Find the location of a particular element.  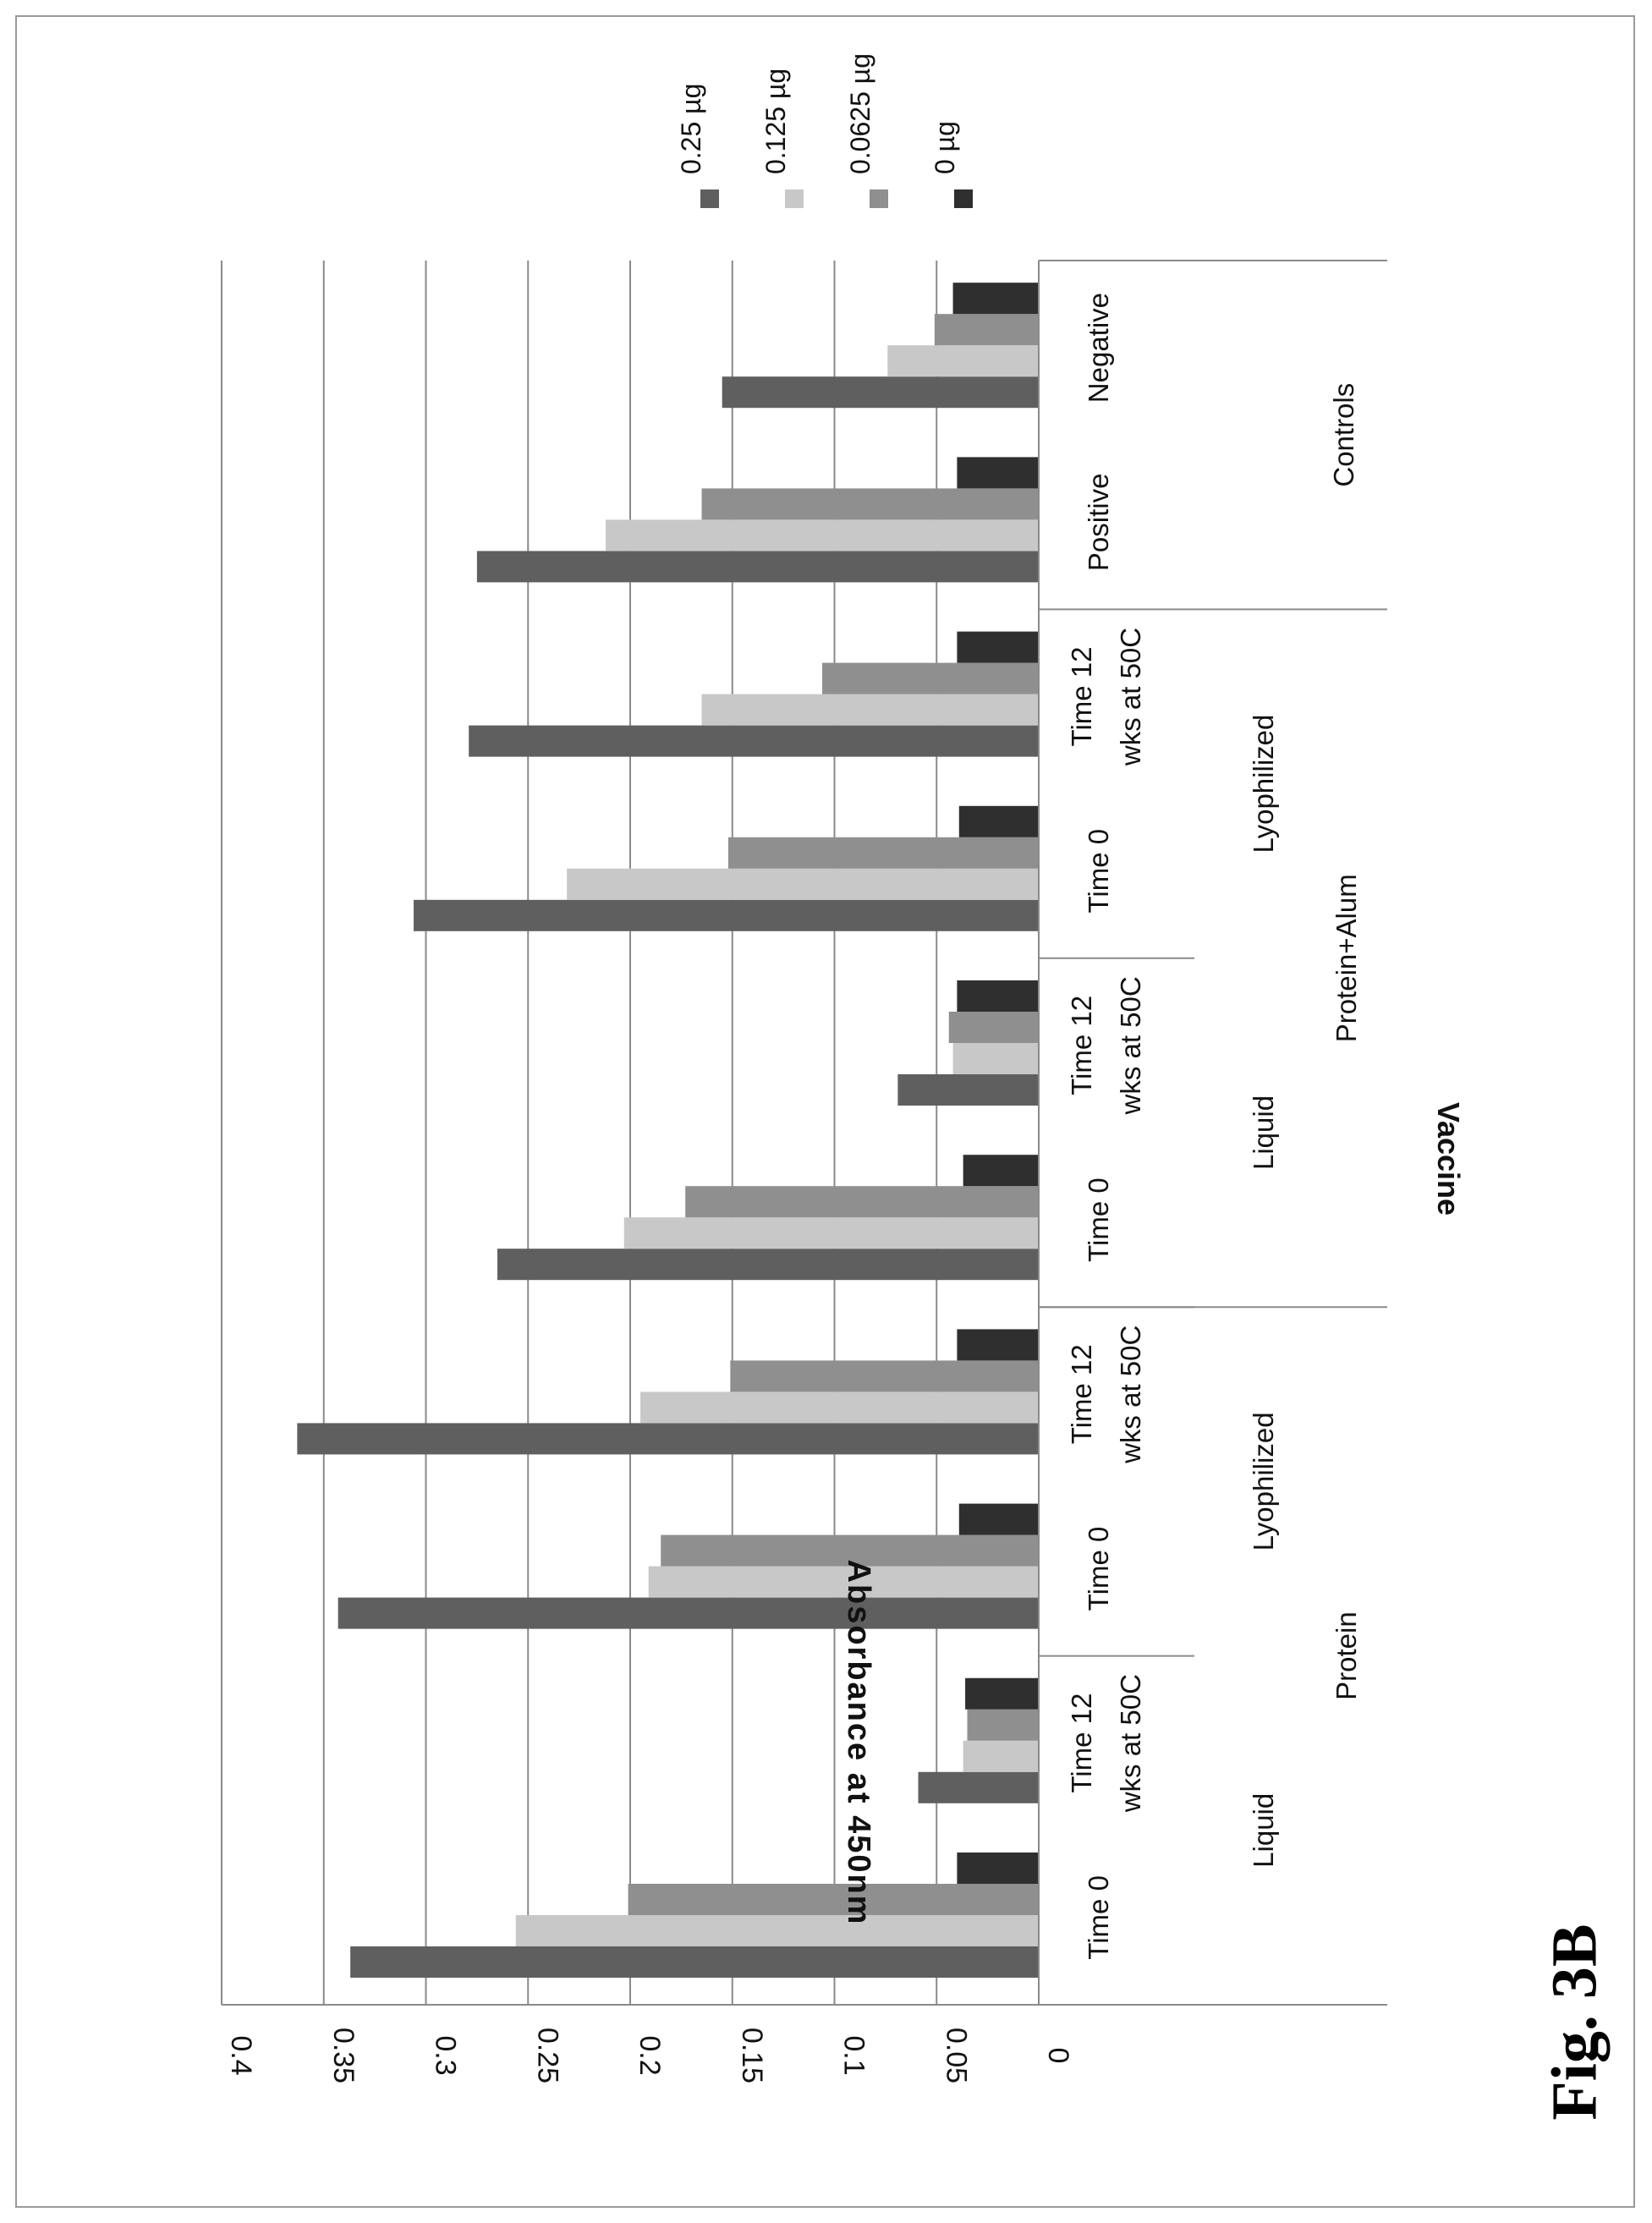

group-label: Protein+Alum is located at coordinates (1346, 958).